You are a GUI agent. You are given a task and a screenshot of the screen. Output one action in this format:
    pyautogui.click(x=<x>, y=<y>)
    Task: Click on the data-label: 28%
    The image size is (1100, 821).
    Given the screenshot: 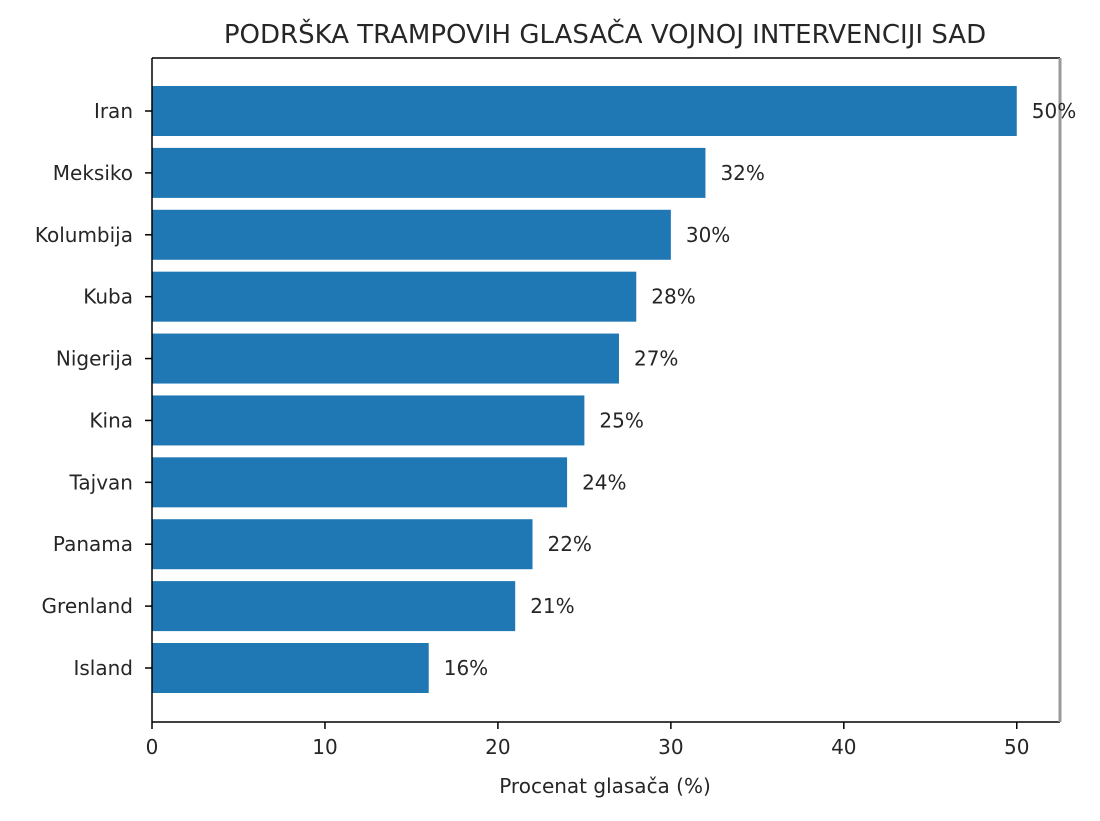 What is the action you would take?
    pyautogui.click(x=673, y=297)
    